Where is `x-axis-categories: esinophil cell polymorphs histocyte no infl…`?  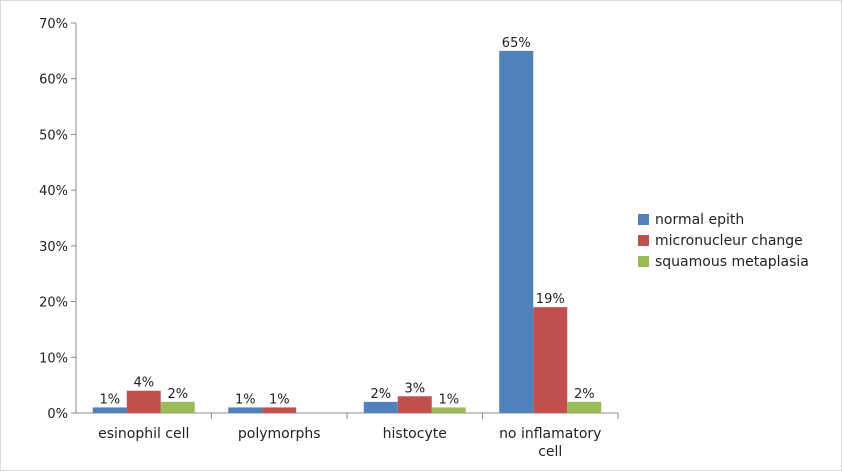
x-axis-categories: esinophil cell polymorphs histocyte no infl… is located at coordinates (349, 443).